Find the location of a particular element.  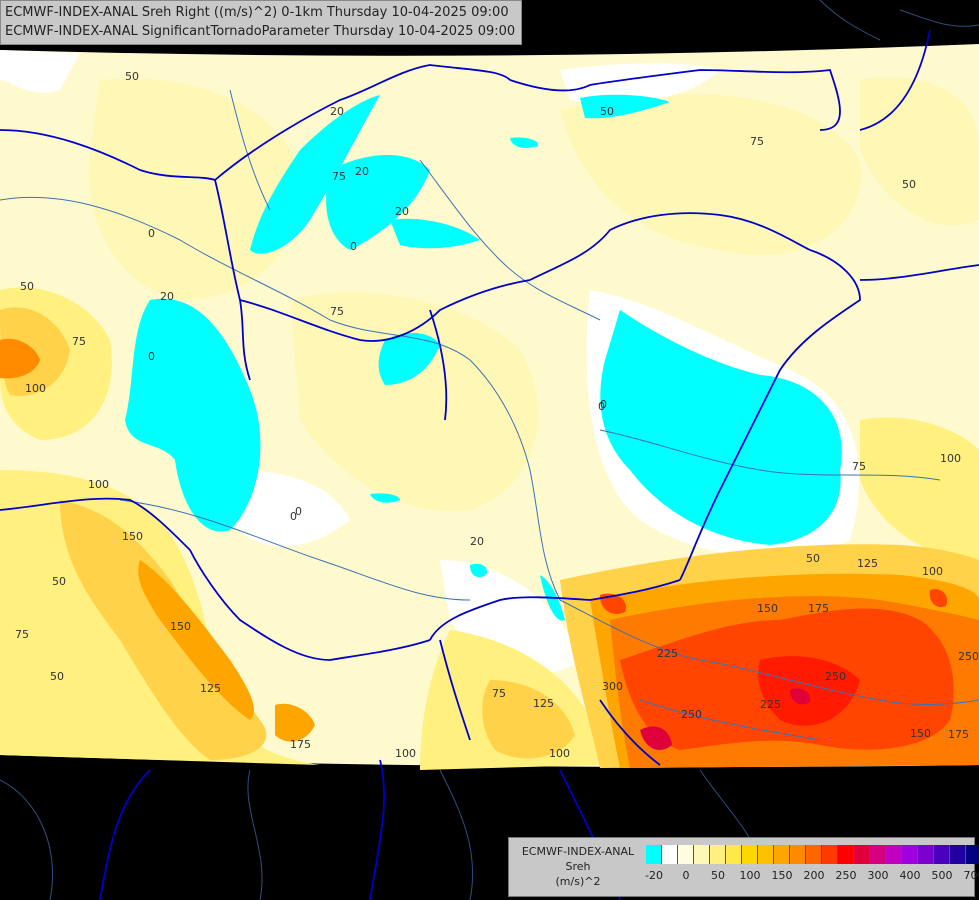

legend-tick-label: 150 is located at coordinates (782, 875).